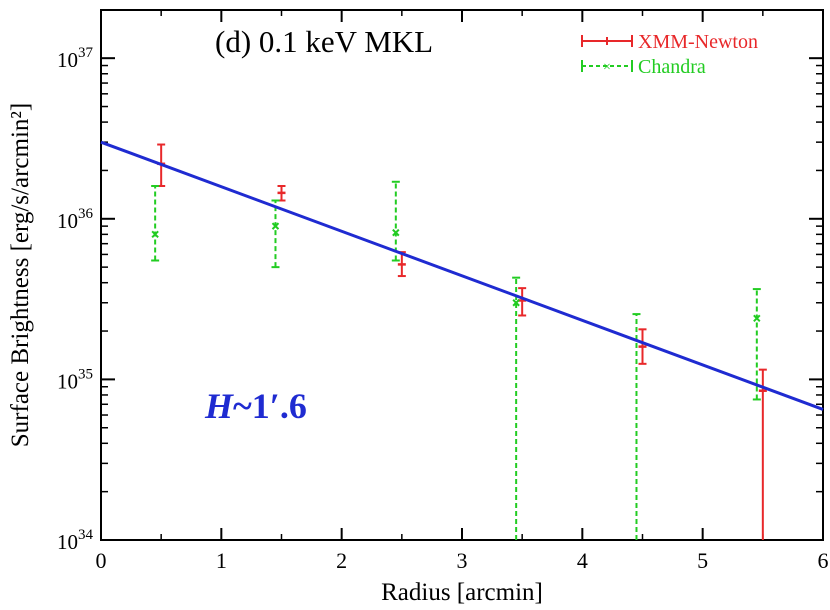  I want to click on y-tick-label: 1035, so click(75, 379).